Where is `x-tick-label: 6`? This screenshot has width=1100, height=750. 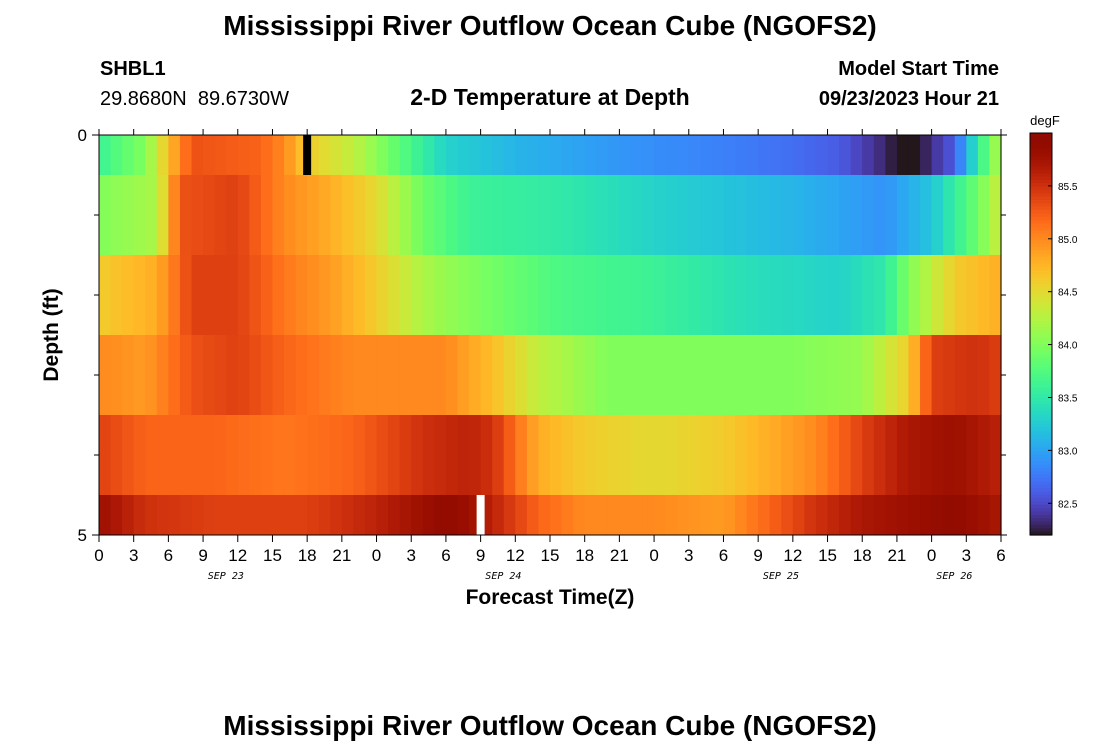
x-tick-label: 6 is located at coordinates (445, 555).